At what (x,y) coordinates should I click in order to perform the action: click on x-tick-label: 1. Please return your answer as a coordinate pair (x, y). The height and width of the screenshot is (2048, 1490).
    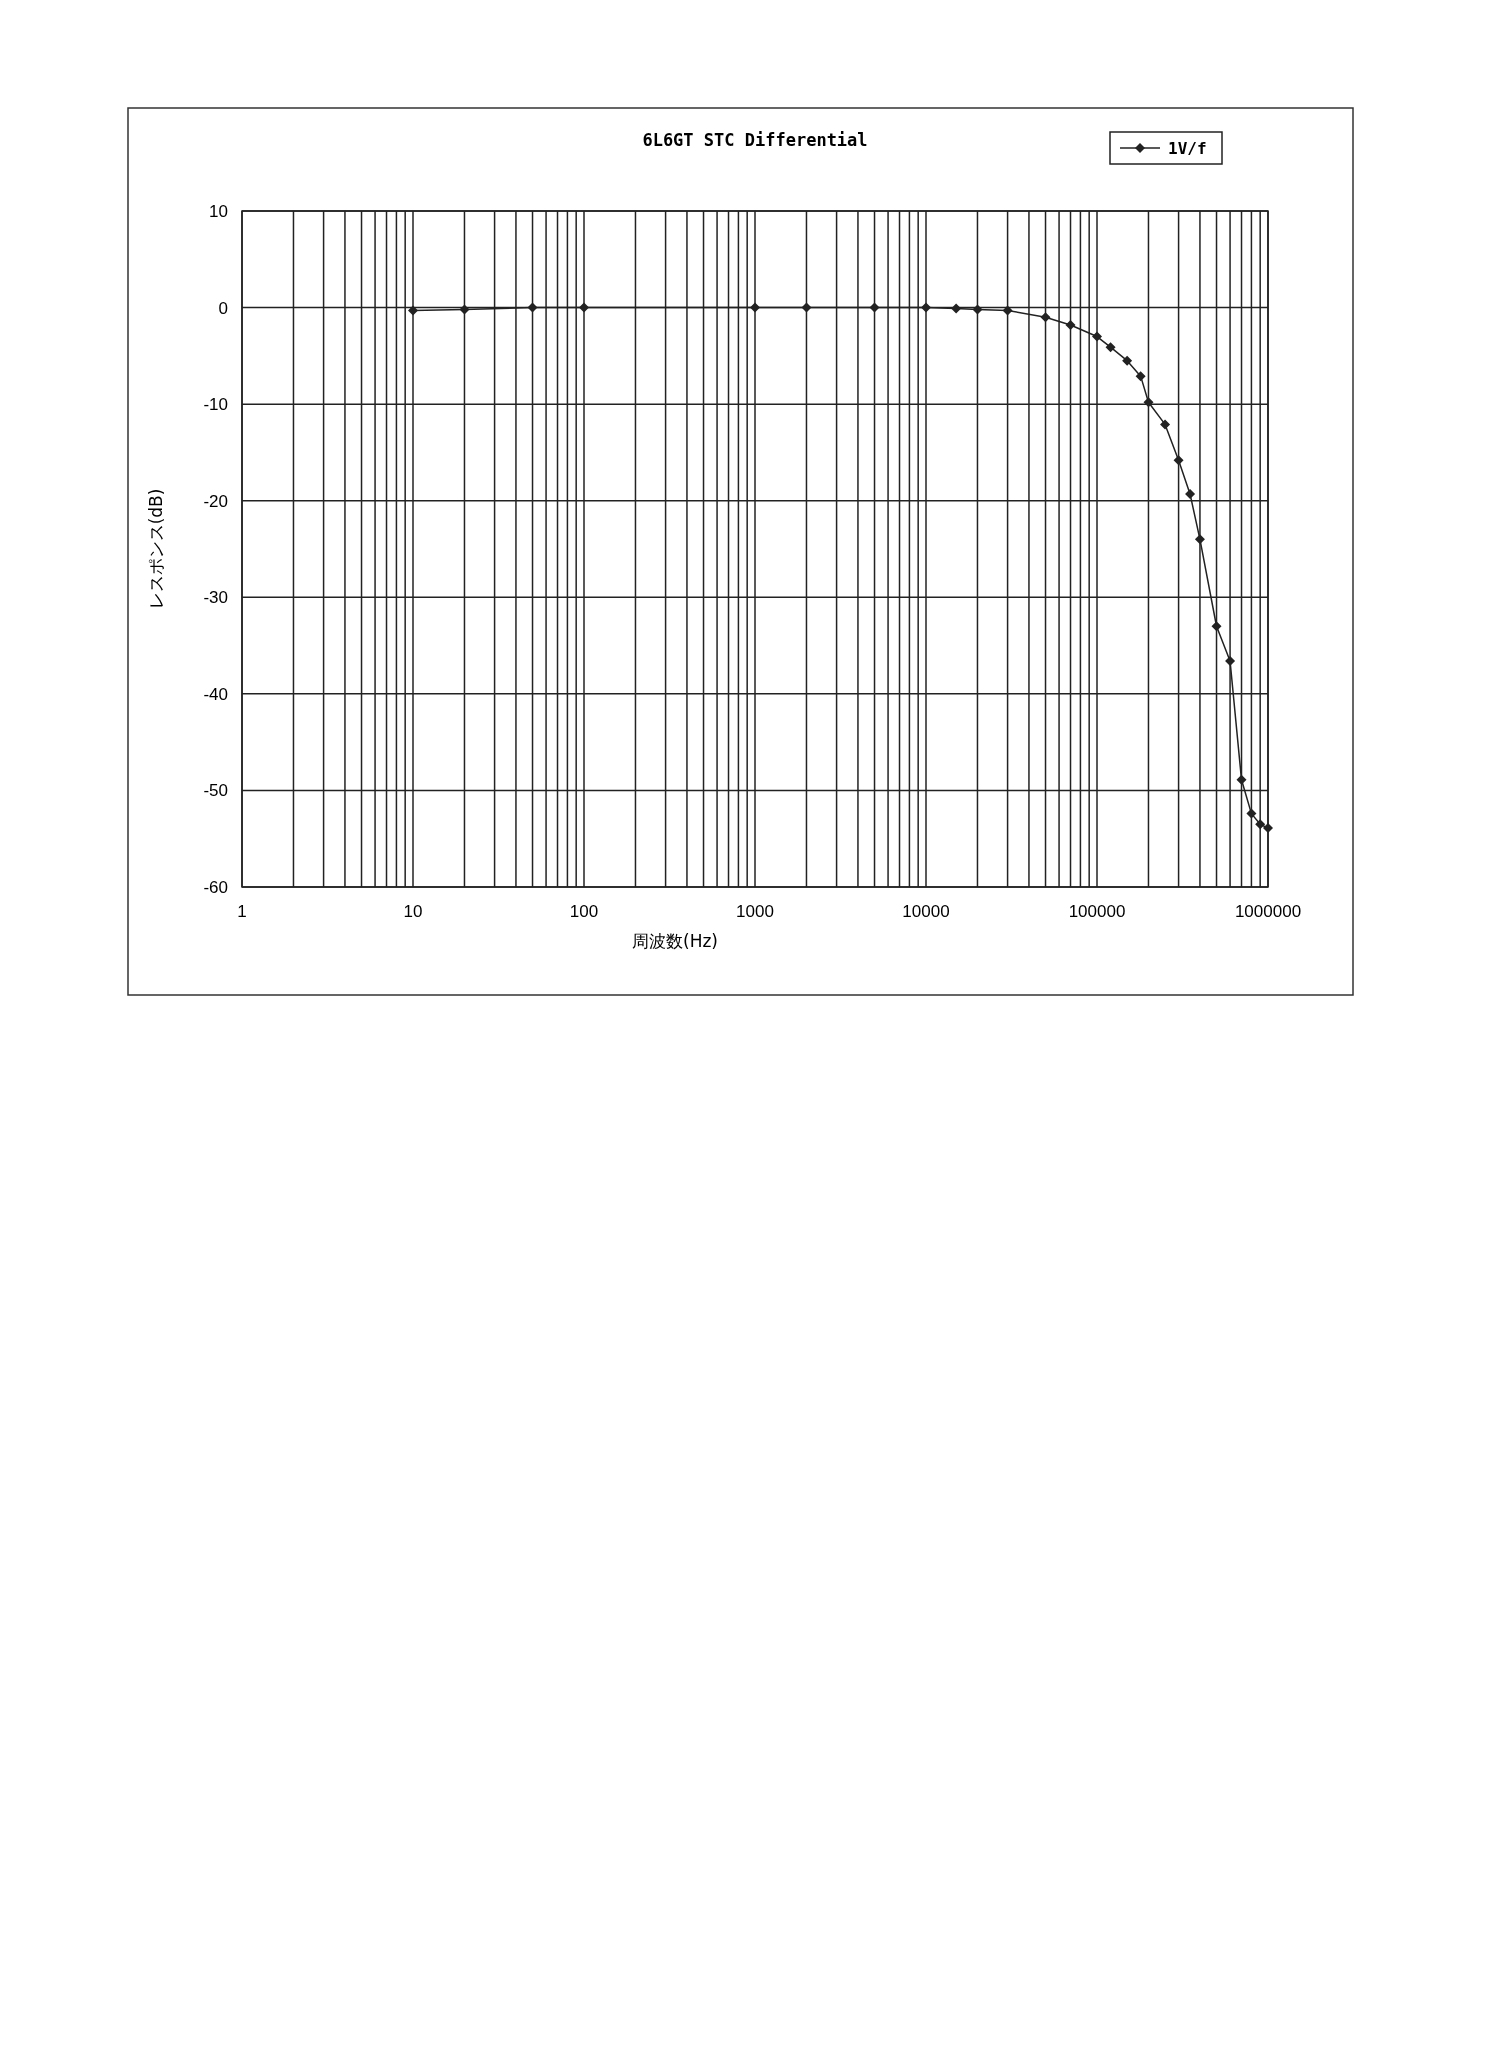
    Looking at the image, I should click on (242, 911).